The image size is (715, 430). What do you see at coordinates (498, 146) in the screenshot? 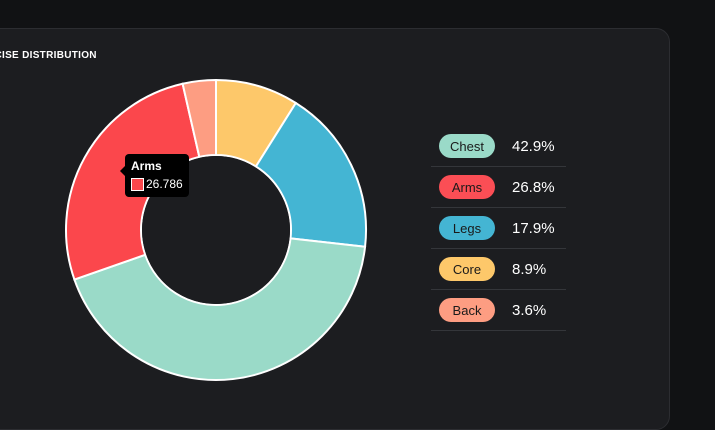
I see `legend-row-chest: Chest 42.9%` at bounding box center [498, 146].